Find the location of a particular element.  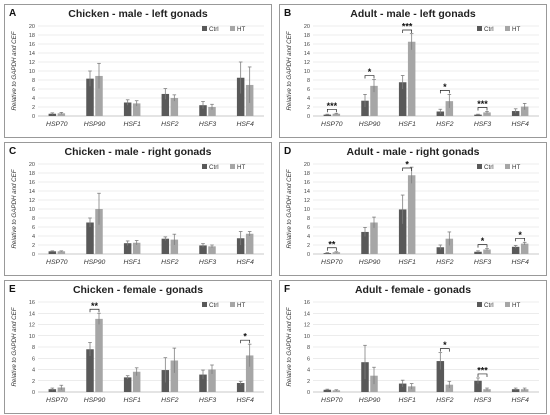

category-label: HSF3 is located at coordinates (208, 262).